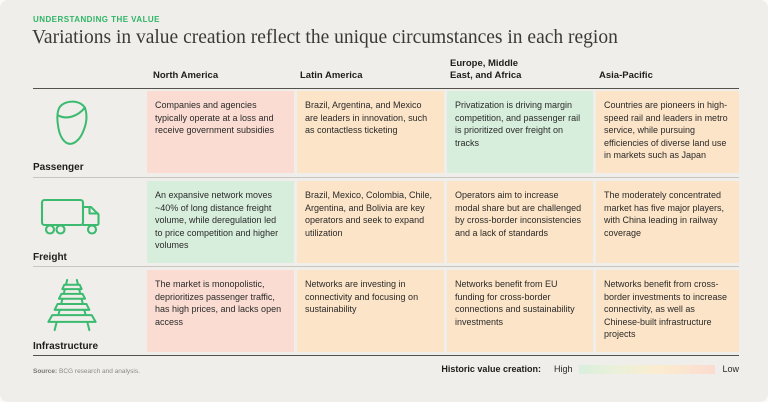 The image size is (768, 402). I want to click on eyebrow-kicker: UNDERSTANDING THE VALUE, so click(96, 19).